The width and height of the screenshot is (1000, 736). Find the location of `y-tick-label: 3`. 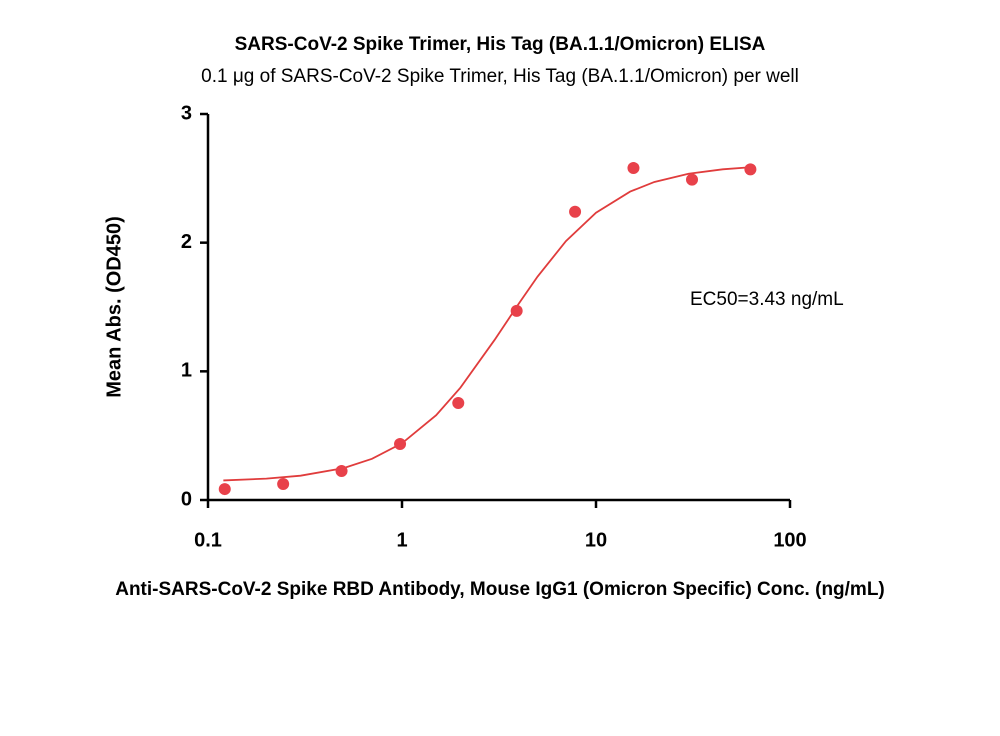

y-tick-label: 3 is located at coordinates (186, 113).